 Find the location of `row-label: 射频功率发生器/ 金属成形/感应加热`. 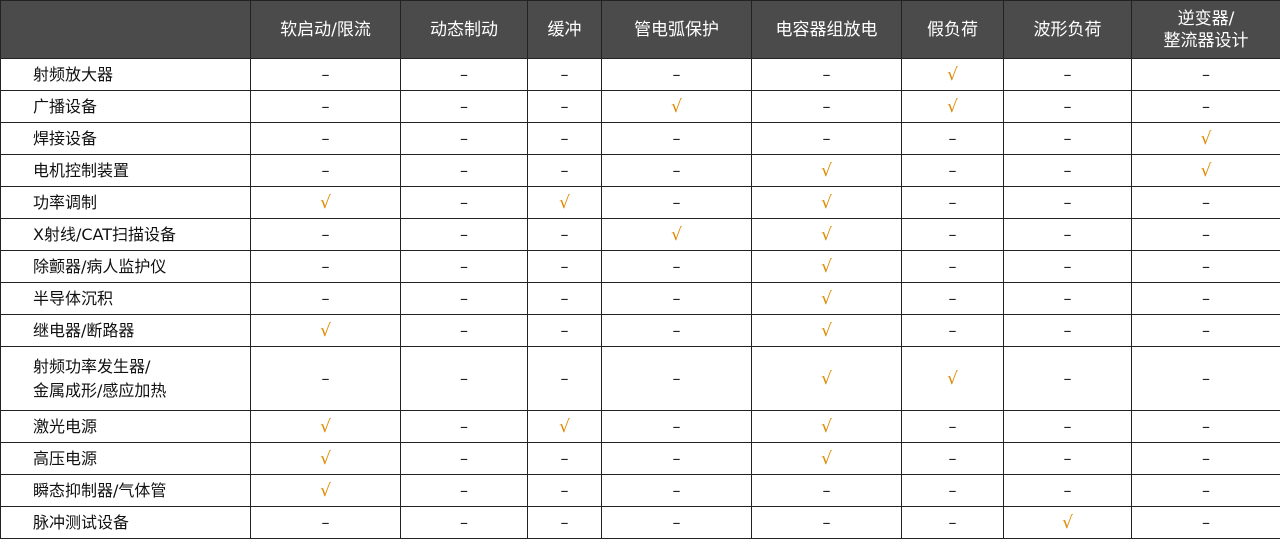

row-label: 射频功率发生器/ 金属成形/感应加热 is located at coordinates (125, 378).